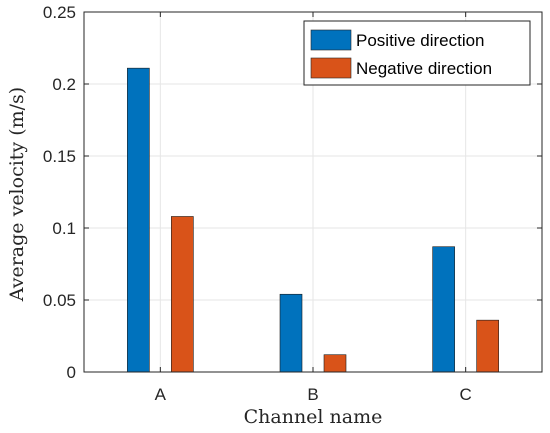 The width and height of the screenshot is (550, 433). What do you see at coordinates (313, 417) in the screenshot?
I see `x-axis-title: Channel name` at bounding box center [313, 417].